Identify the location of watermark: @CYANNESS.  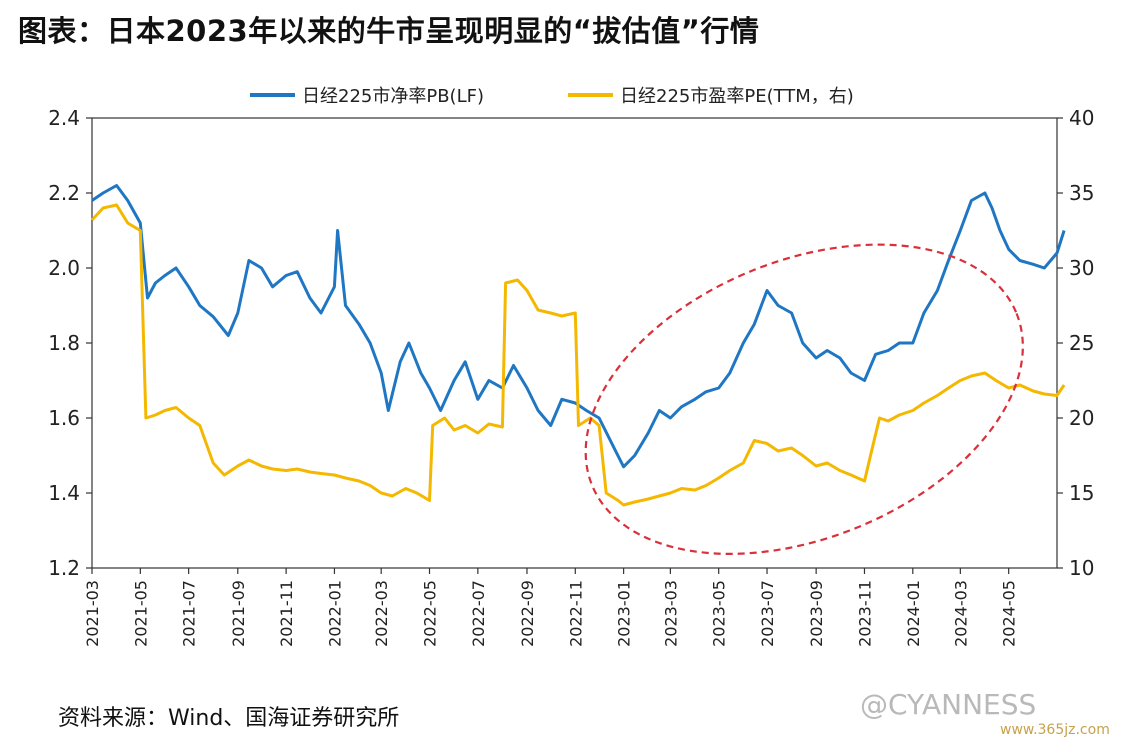
(948, 704).